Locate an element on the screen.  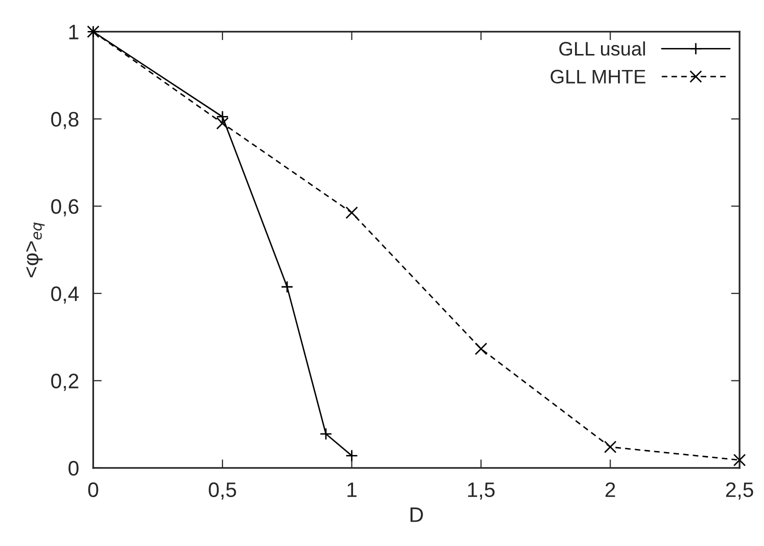
x-tick-label: 0 is located at coordinates (93, 490).